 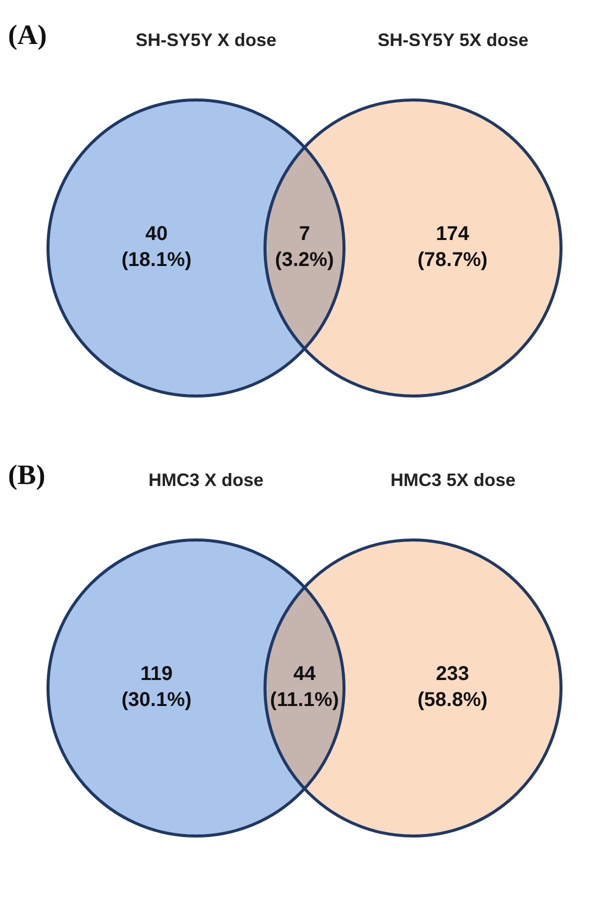 What do you see at coordinates (206, 480) in the screenshot?
I see `category-label: HMC3 X dose` at bounding box center [206, 480].